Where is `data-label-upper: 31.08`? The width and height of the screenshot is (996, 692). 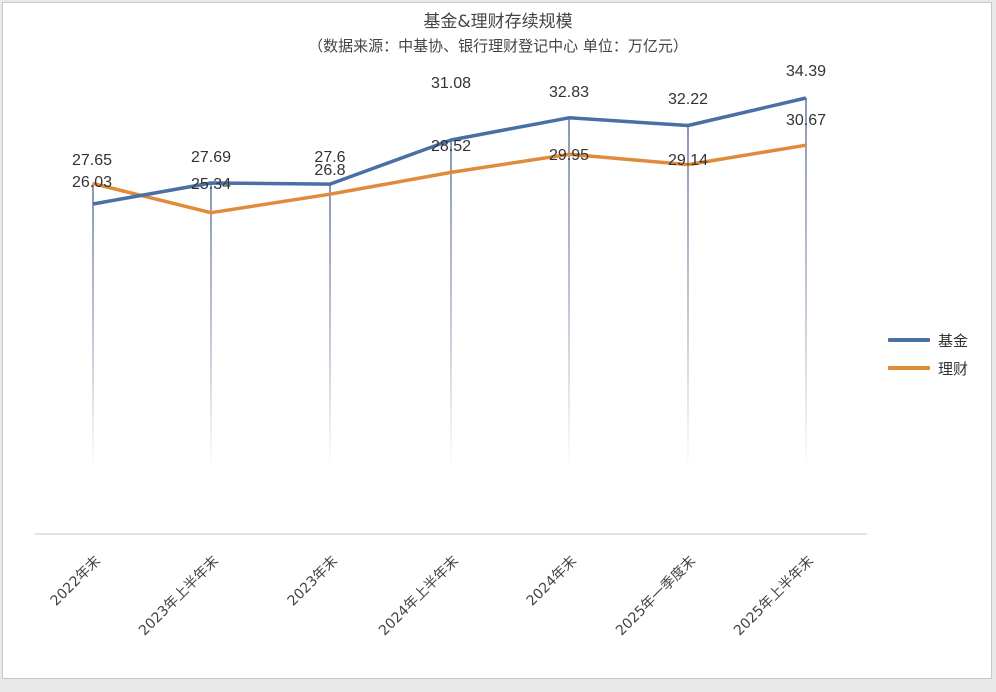
data-label-upper: 31.08 is located at coordinates (451, 83).